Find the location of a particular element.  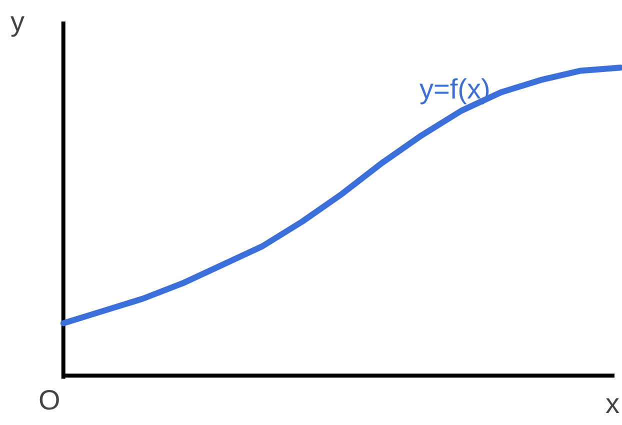

text: O is located at coordinates (49, 400).